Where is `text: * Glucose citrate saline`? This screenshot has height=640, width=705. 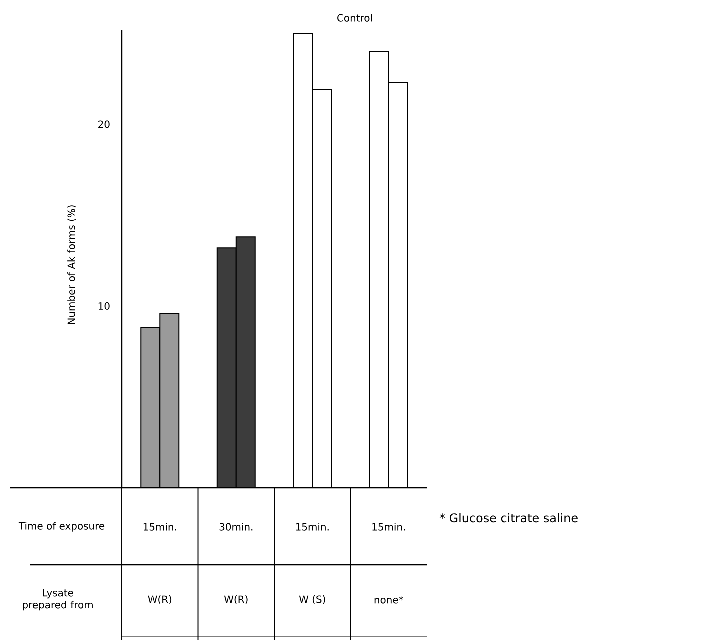 text: * Glucose citrate saline is located at coordinates (509, 517).